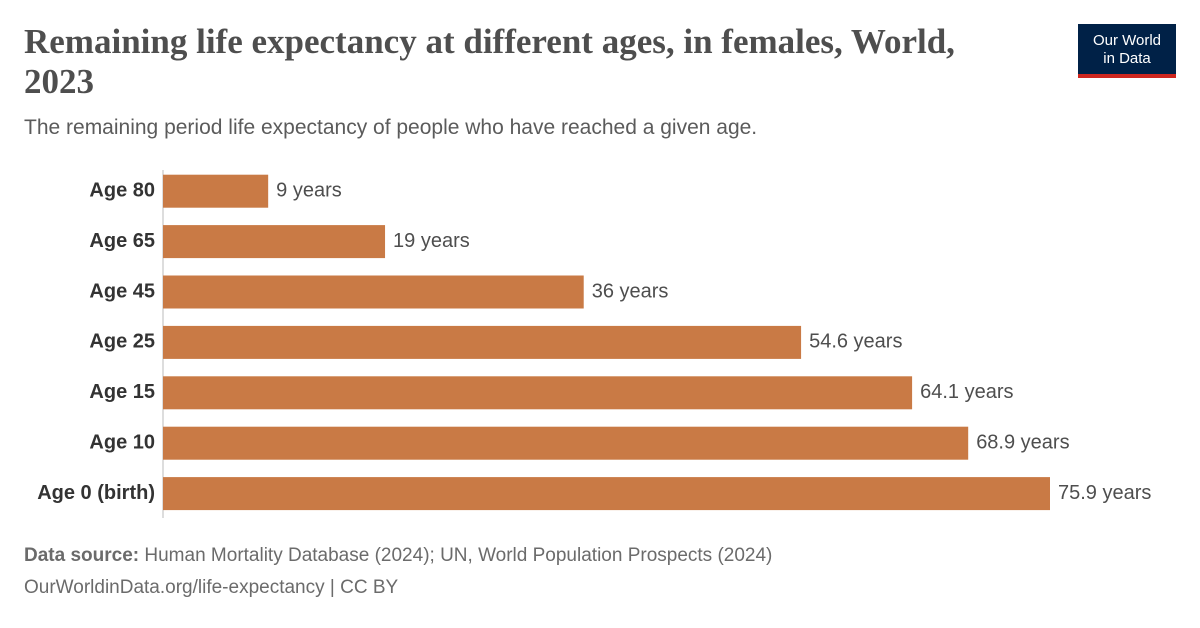 The height and width of the screenshot is (628, 1200). Describe the element at coordinates (1127, 76) in the screenshot. I see `logo-stripe` at that location.